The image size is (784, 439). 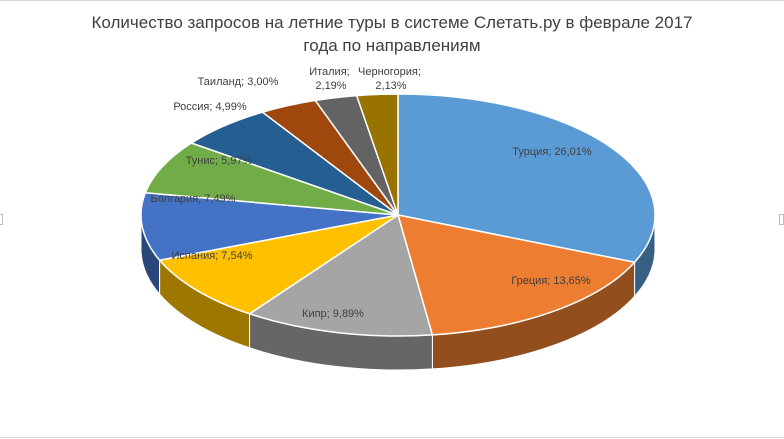 What do you see at coordinates (389, 72) in the screenshot?
I see `slice-label-montenegro-line-1: Черногория;` at bounding box center [389, 72].